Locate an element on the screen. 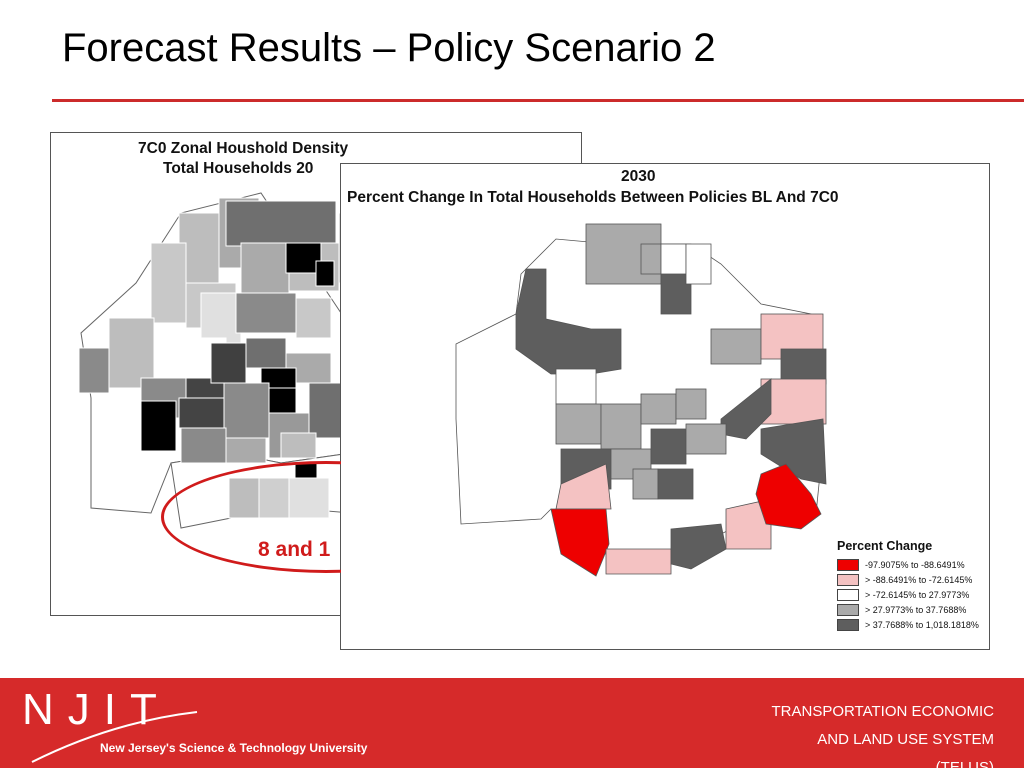 The height and width of the screenshot is (768, 1024). legend-item: > 37.7688% to 1,018.1818% is located at coordinates (908, 624).